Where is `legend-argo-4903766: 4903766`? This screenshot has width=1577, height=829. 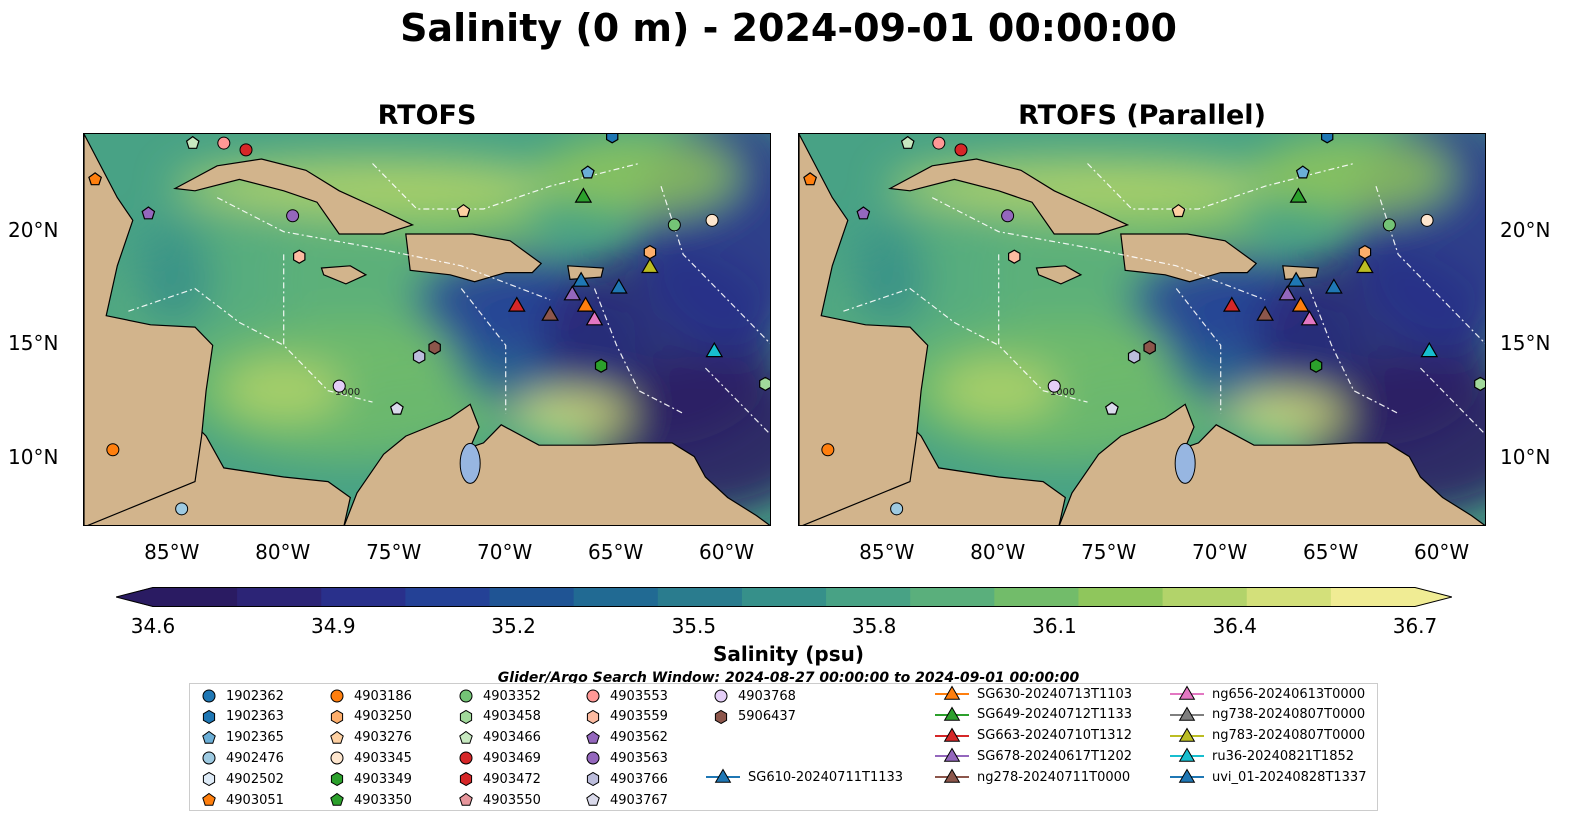 legend-argo-4903766: 4903766 is located at coordinates (626, 779).